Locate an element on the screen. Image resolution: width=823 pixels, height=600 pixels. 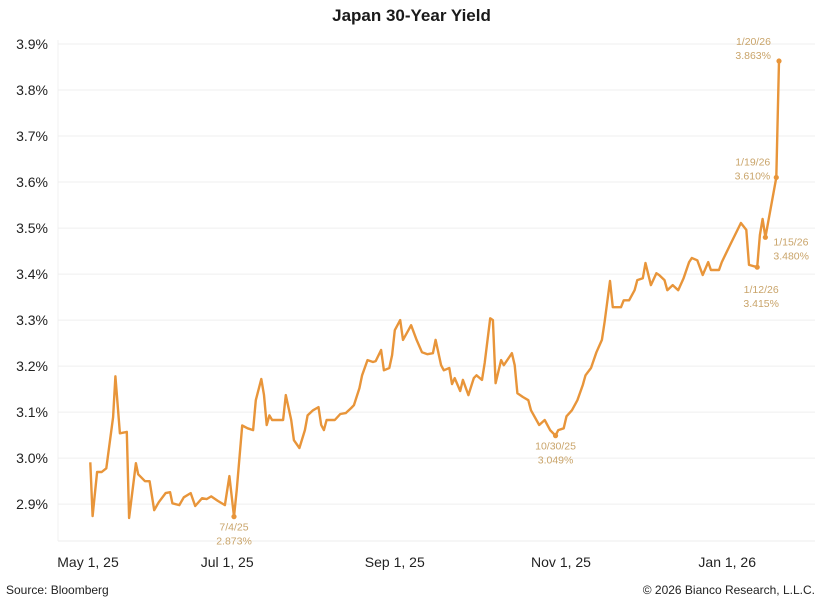
source-note: Source: Bloomberg is located at coordinates (57, 590).